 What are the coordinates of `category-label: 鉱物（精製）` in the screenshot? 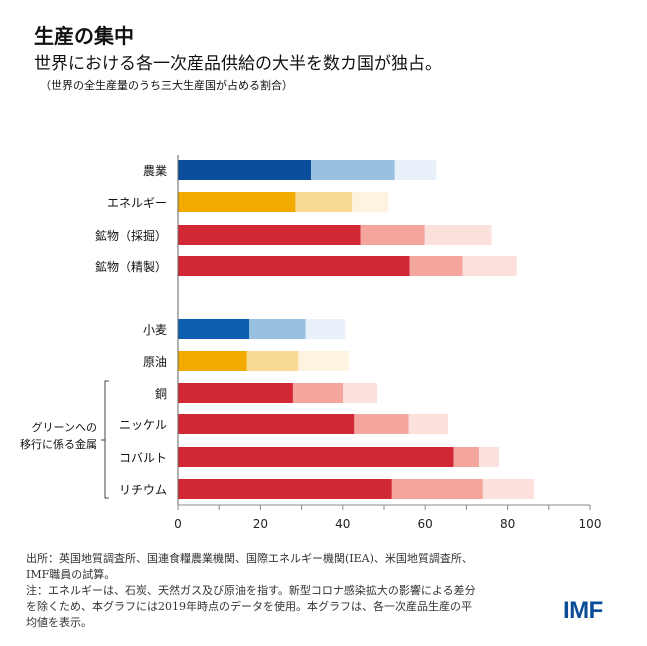 It's located at (131, 266).